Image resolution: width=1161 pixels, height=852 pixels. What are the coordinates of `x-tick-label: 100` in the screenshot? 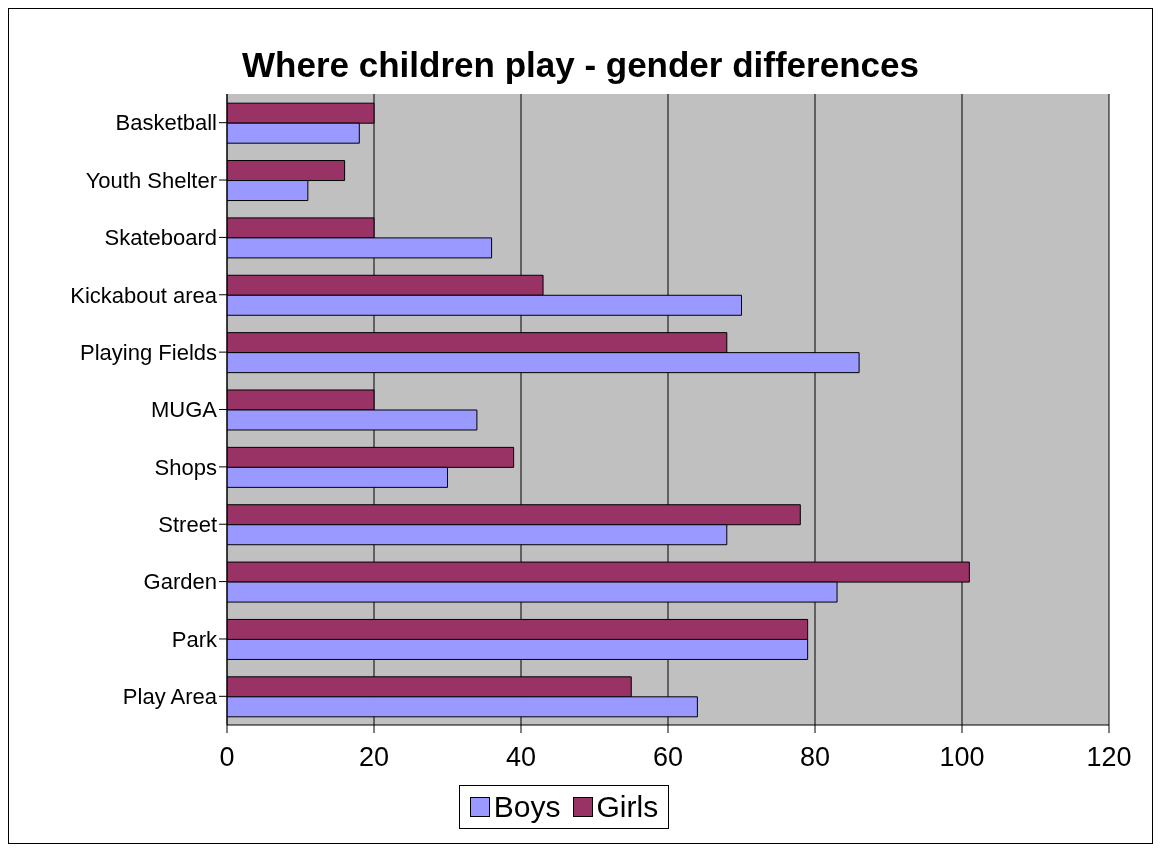 It's located at (962, 757).